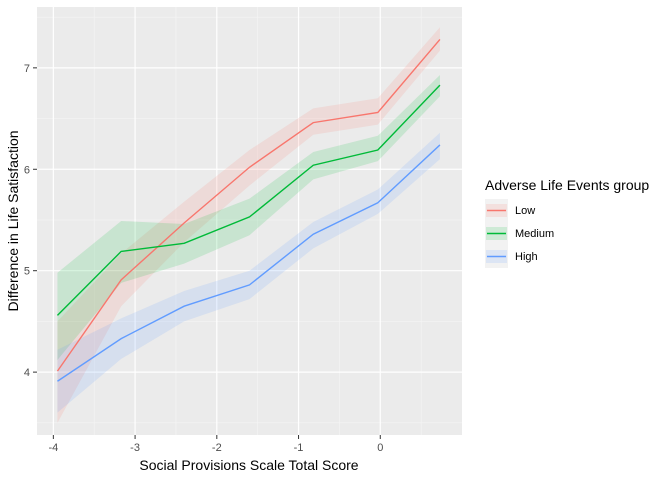  Describe the element at coordinates (299, 448) in the screenshot. I see `x-tick-label: -1` at that location.